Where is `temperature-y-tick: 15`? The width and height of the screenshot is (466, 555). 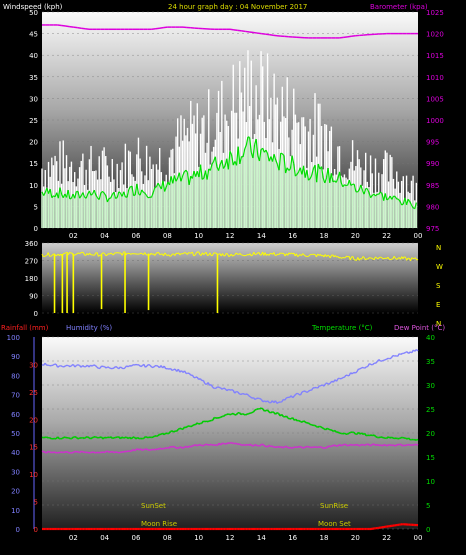
temperature-y-tick: 15 is located at coordinates (430, 458).